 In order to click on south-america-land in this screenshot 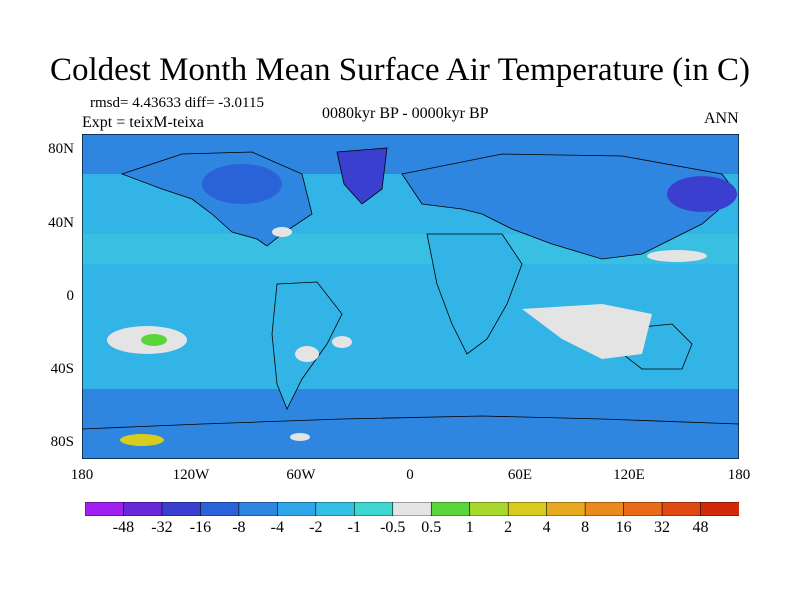, I will do `click(307, 345)`.